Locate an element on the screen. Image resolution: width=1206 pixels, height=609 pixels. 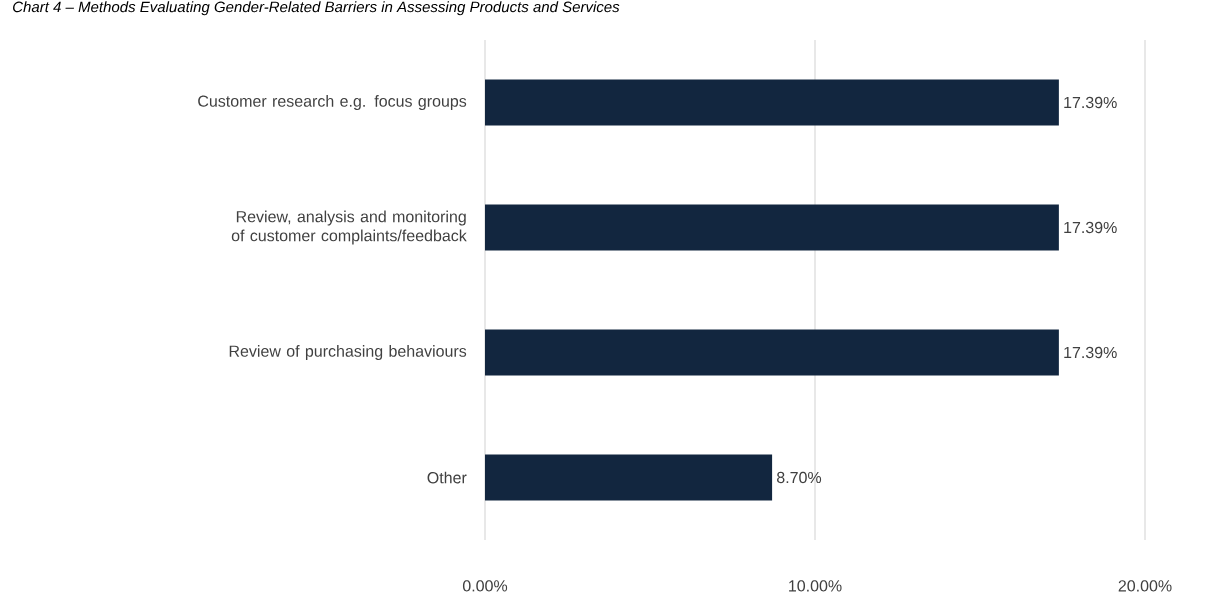
y-tick-label: Review, analysis and monitoring of customer complaints/feedback is located at coordinates (349, 227).